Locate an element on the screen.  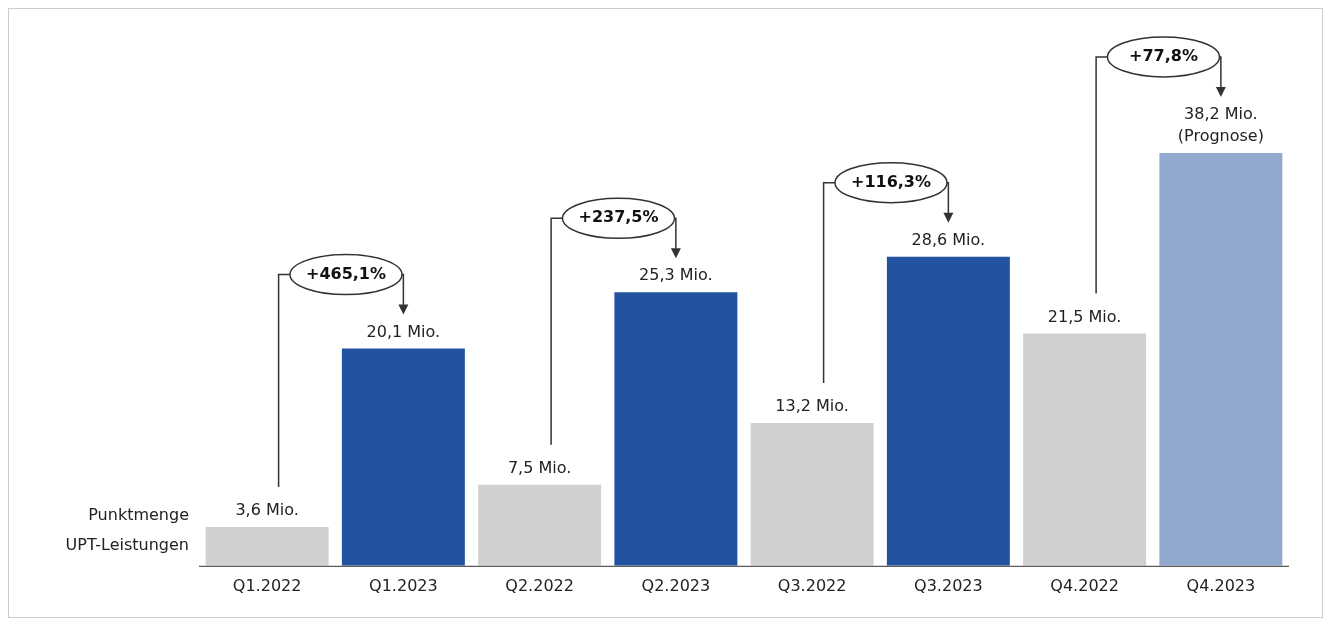
annotation: +237,5% is located at coordinates (618, 217).